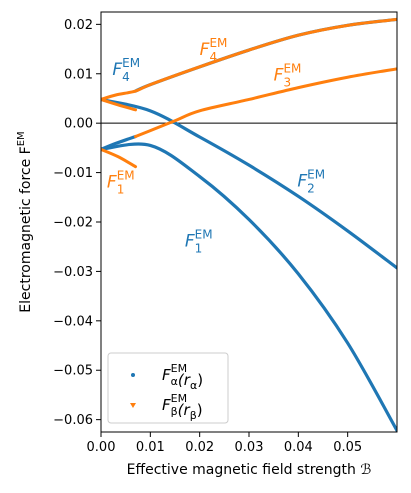 The image size is (411, 493). What do you see at coordinates (119, 158) in the screenshot?
I see `series-line-f1-beta` at bounding box center [119, 158].